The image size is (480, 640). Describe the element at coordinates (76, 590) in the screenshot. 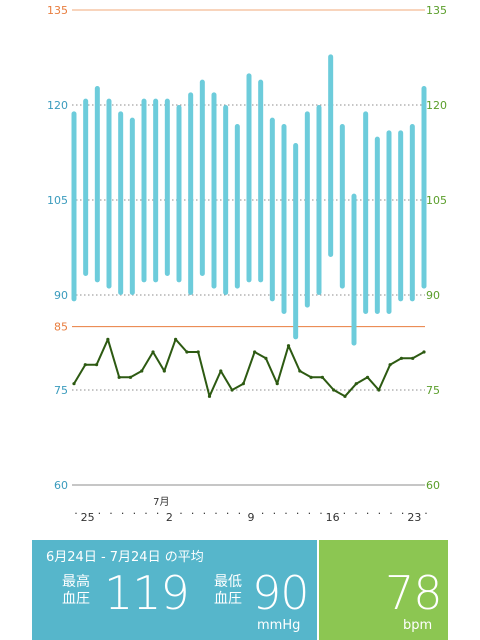

I see `systolic-label: 最高 血圧` at that location.